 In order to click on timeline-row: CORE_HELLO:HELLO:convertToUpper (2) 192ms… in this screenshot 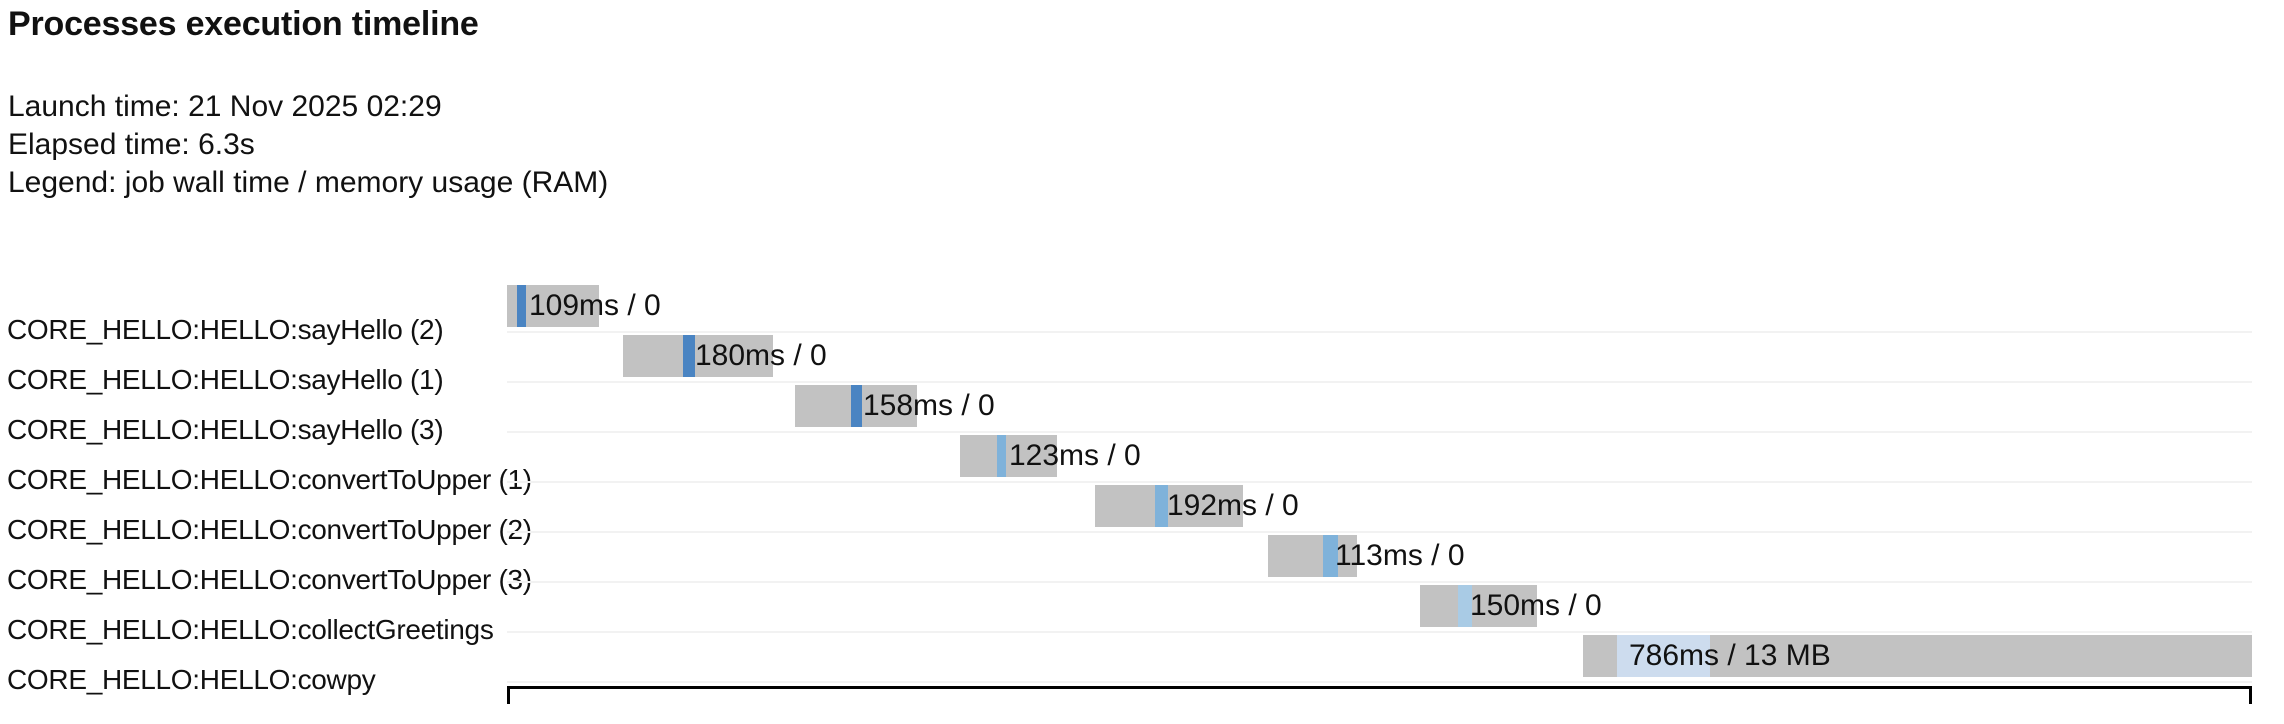, I will do `click(1142, 514)`.